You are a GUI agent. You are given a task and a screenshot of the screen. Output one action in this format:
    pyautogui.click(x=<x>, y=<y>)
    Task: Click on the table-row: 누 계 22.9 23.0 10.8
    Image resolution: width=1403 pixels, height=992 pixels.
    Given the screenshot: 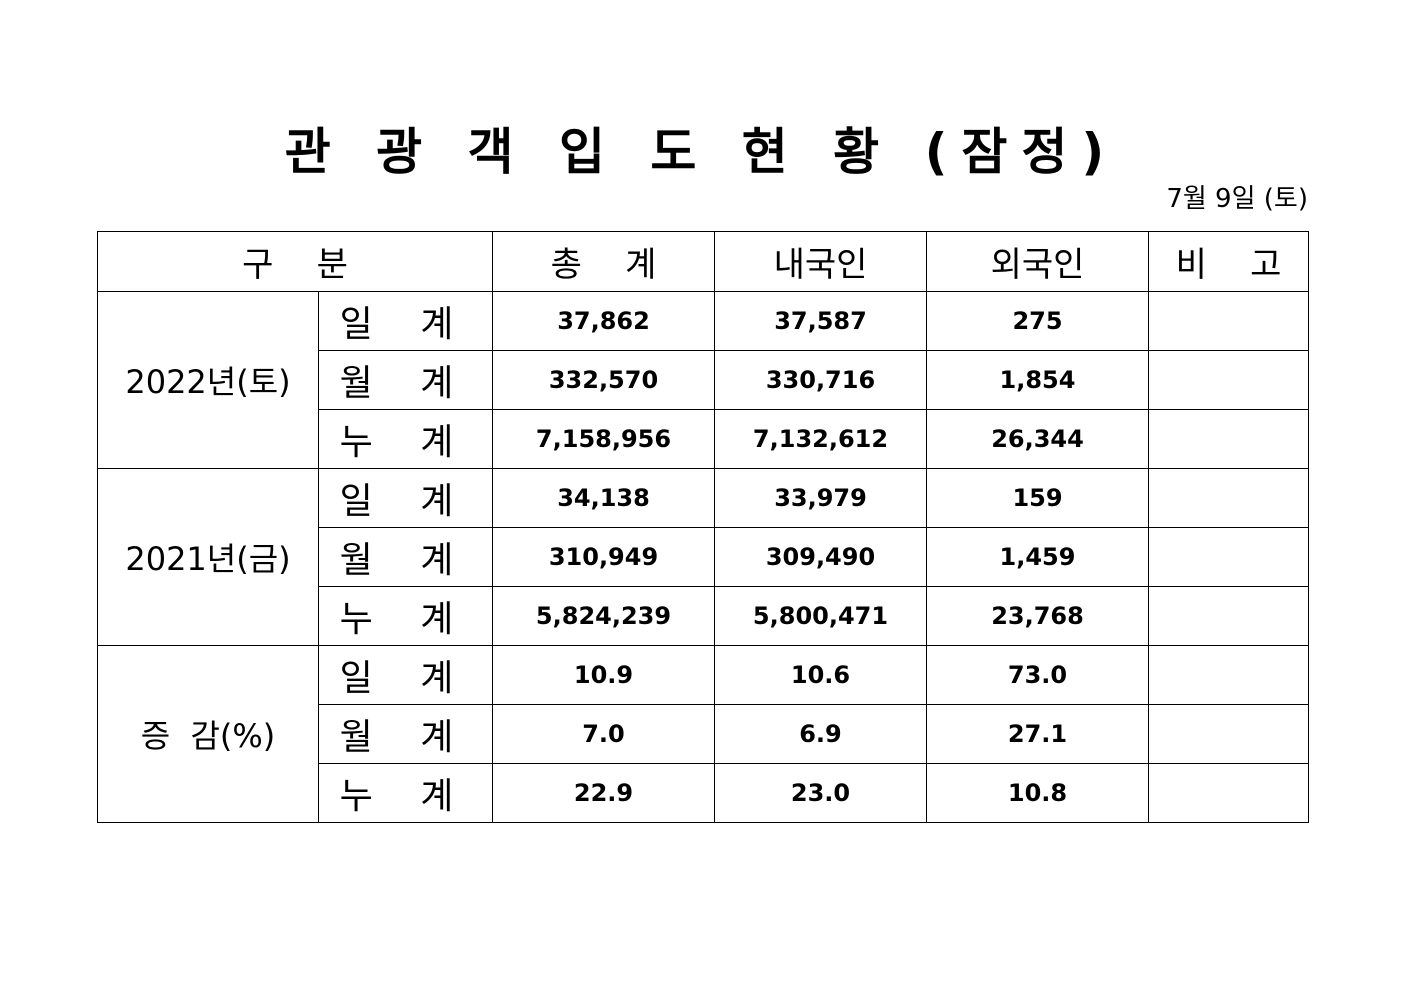 What is the action you would take?
    pyautogui.click(x=703, y=793)
    